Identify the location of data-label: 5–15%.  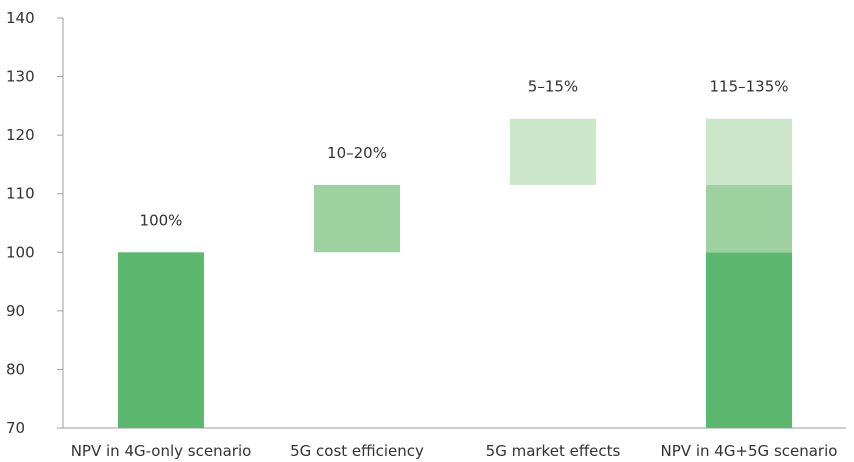
(553, 87).